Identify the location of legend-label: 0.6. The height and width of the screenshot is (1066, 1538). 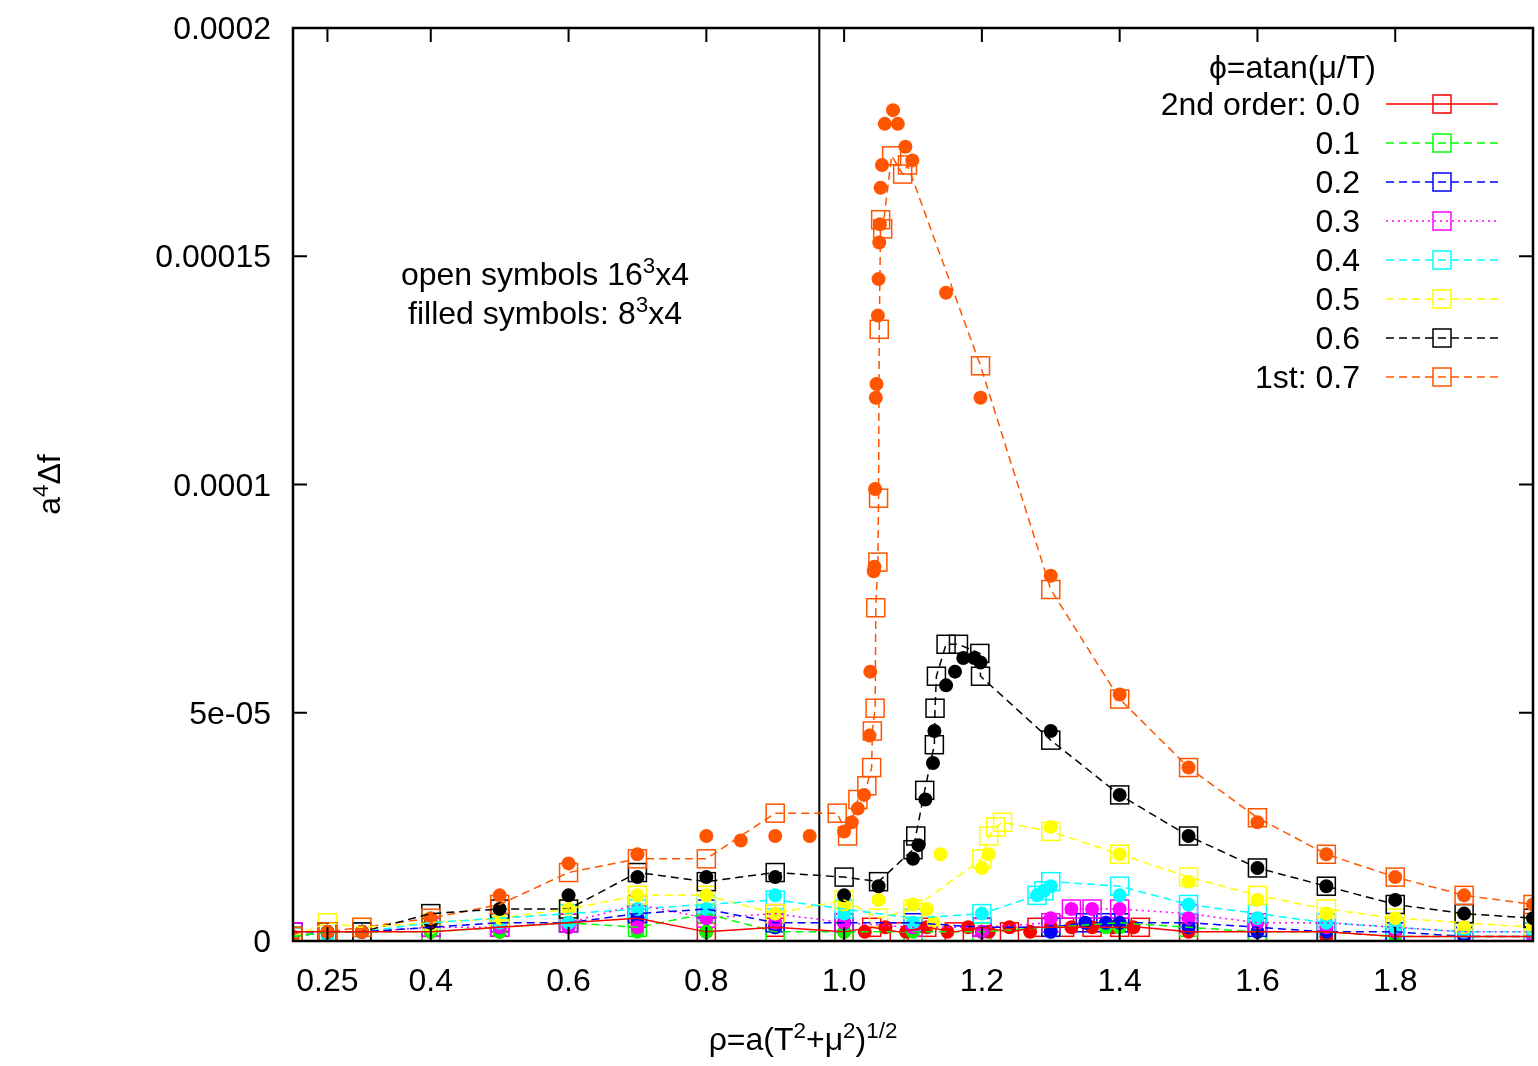
(1337, 338).